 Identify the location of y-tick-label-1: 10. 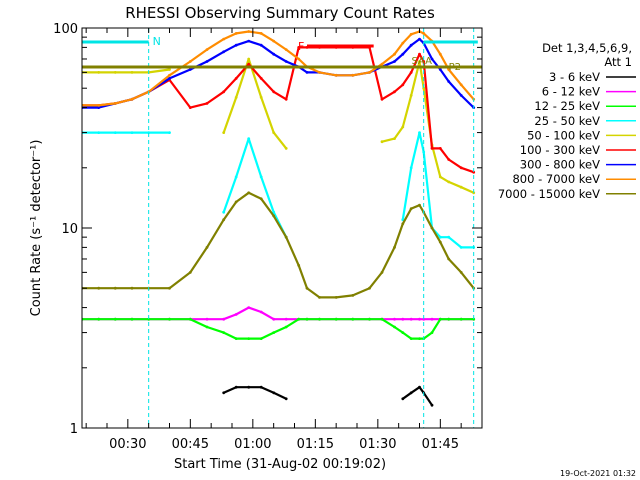
(69, 229).